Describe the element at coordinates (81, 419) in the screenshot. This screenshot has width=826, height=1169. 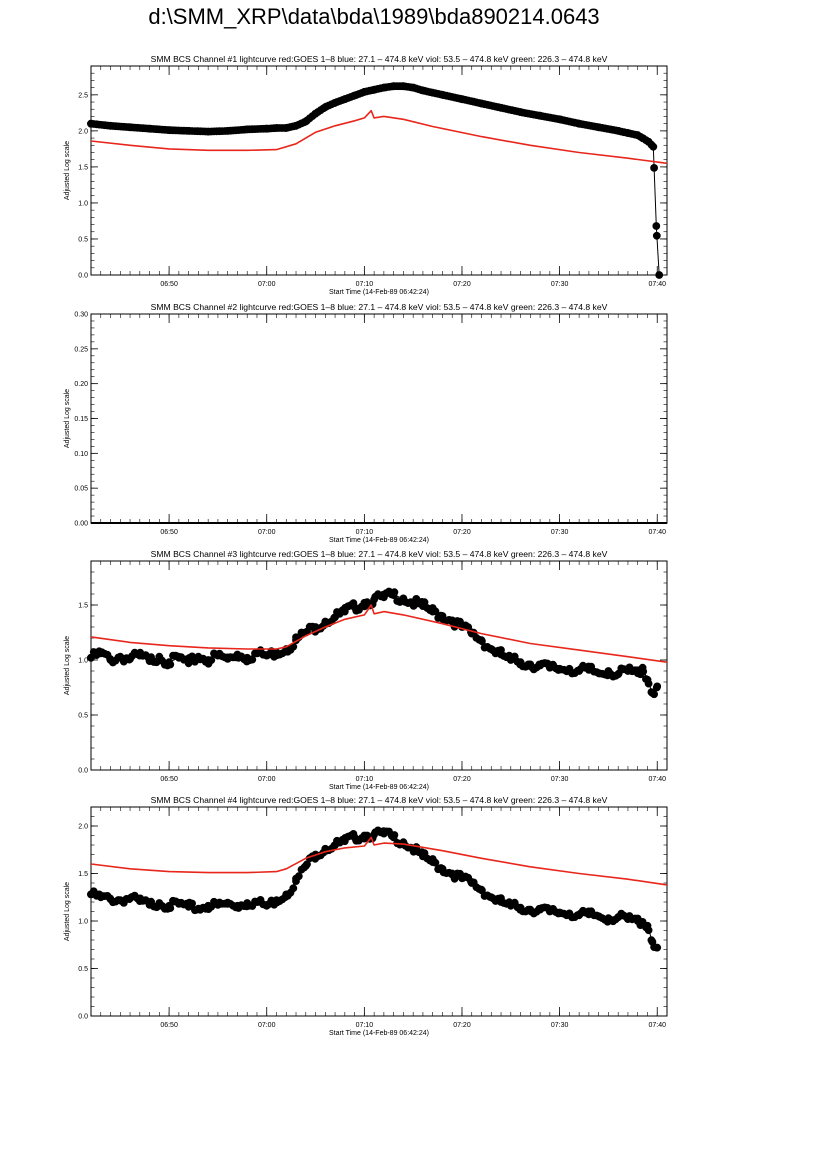
I see `y-tick-label: 0.15` at that location.